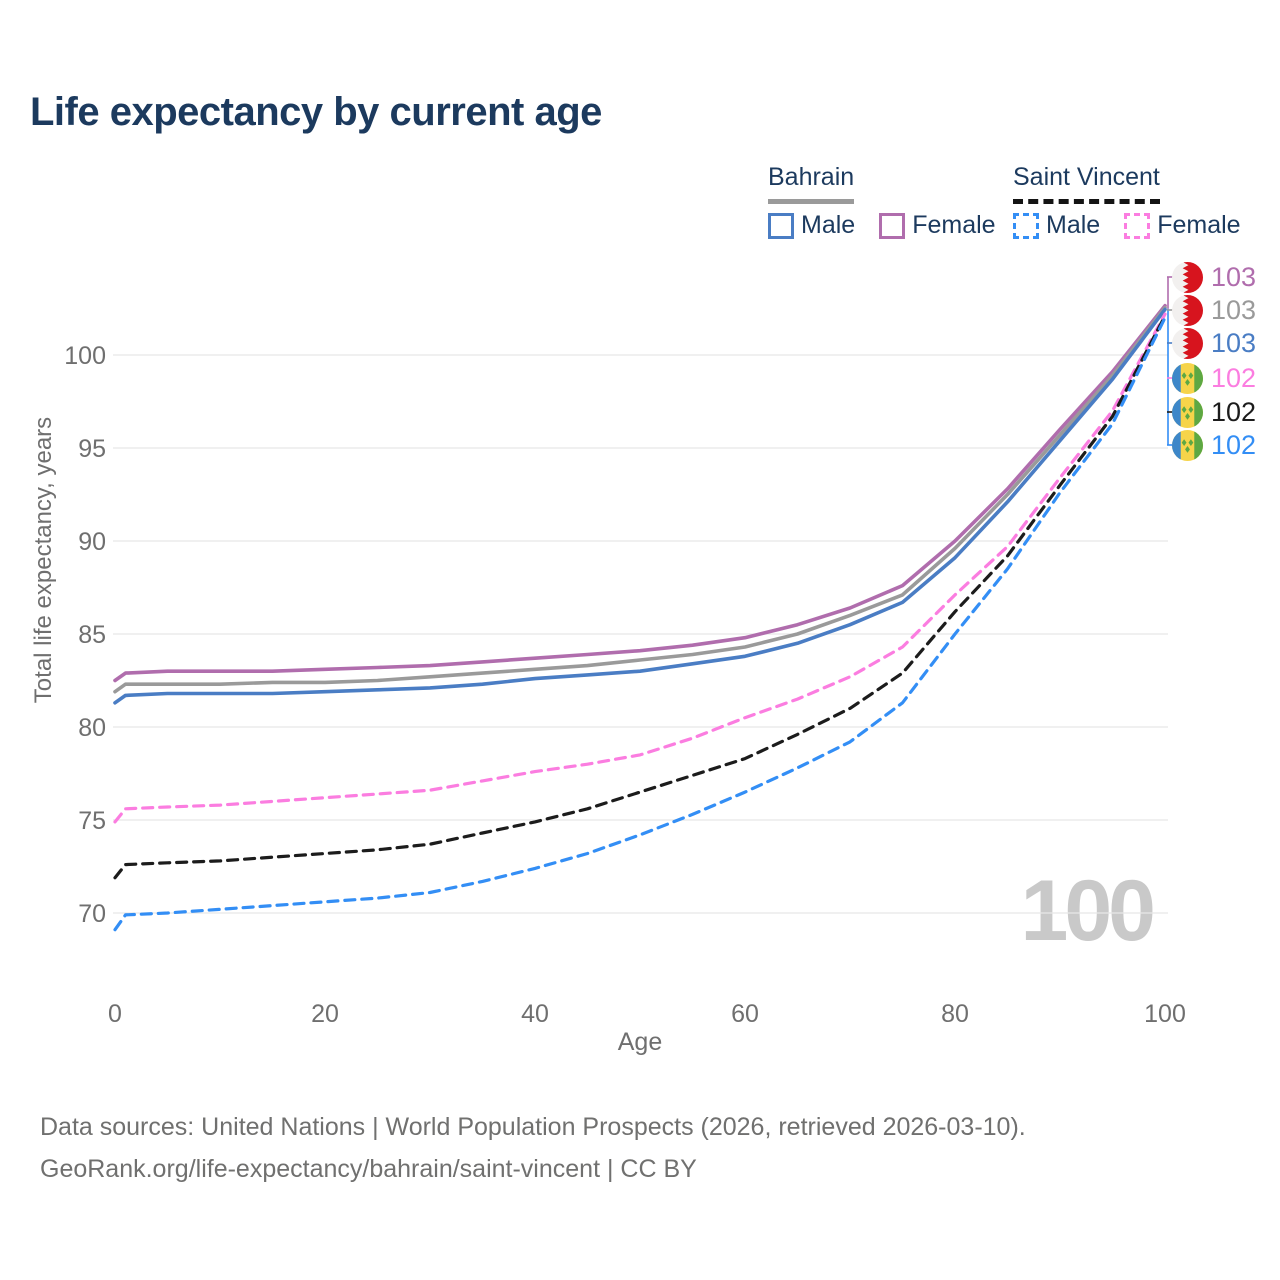  I want to click on legend-item-bahrain-female: Female, so click(937, 225).